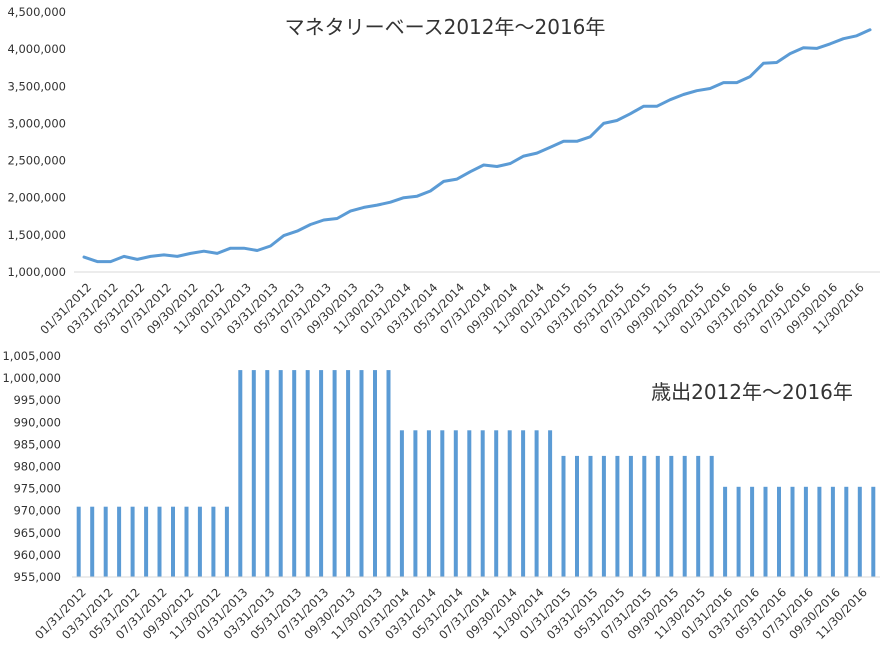 The width and height of the screenshot is (890, 658). Describe the element at coordinates (37, 400) in the screenshot. I see `y-tick-label: 995,000` at that location.